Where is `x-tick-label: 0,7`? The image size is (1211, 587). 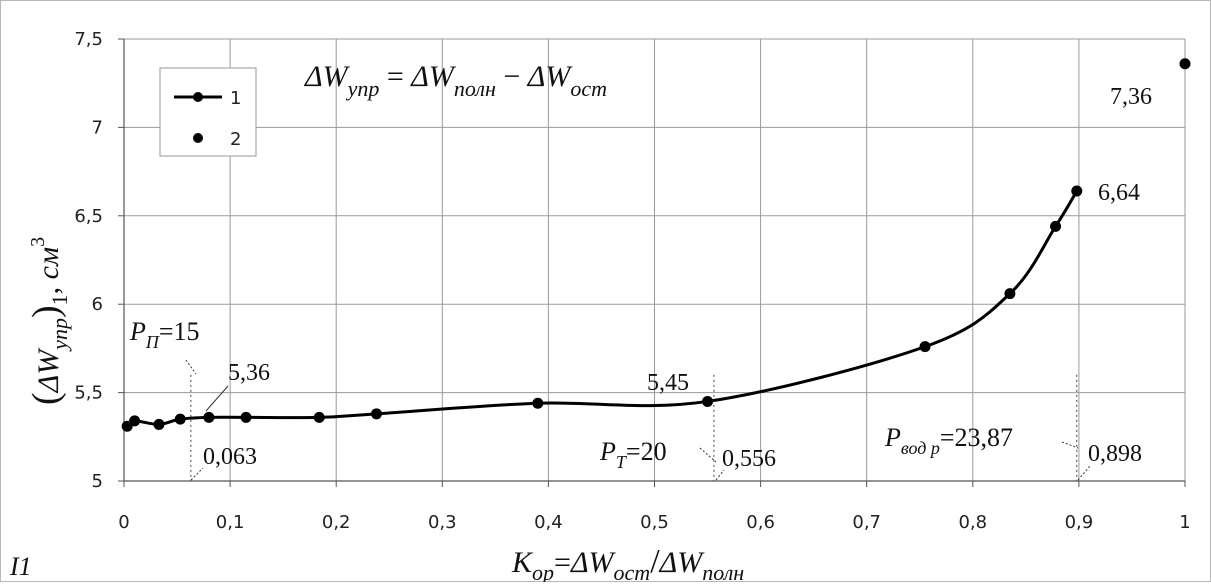
x-tick-label: 0,7 is located at coordinates (866, 522).